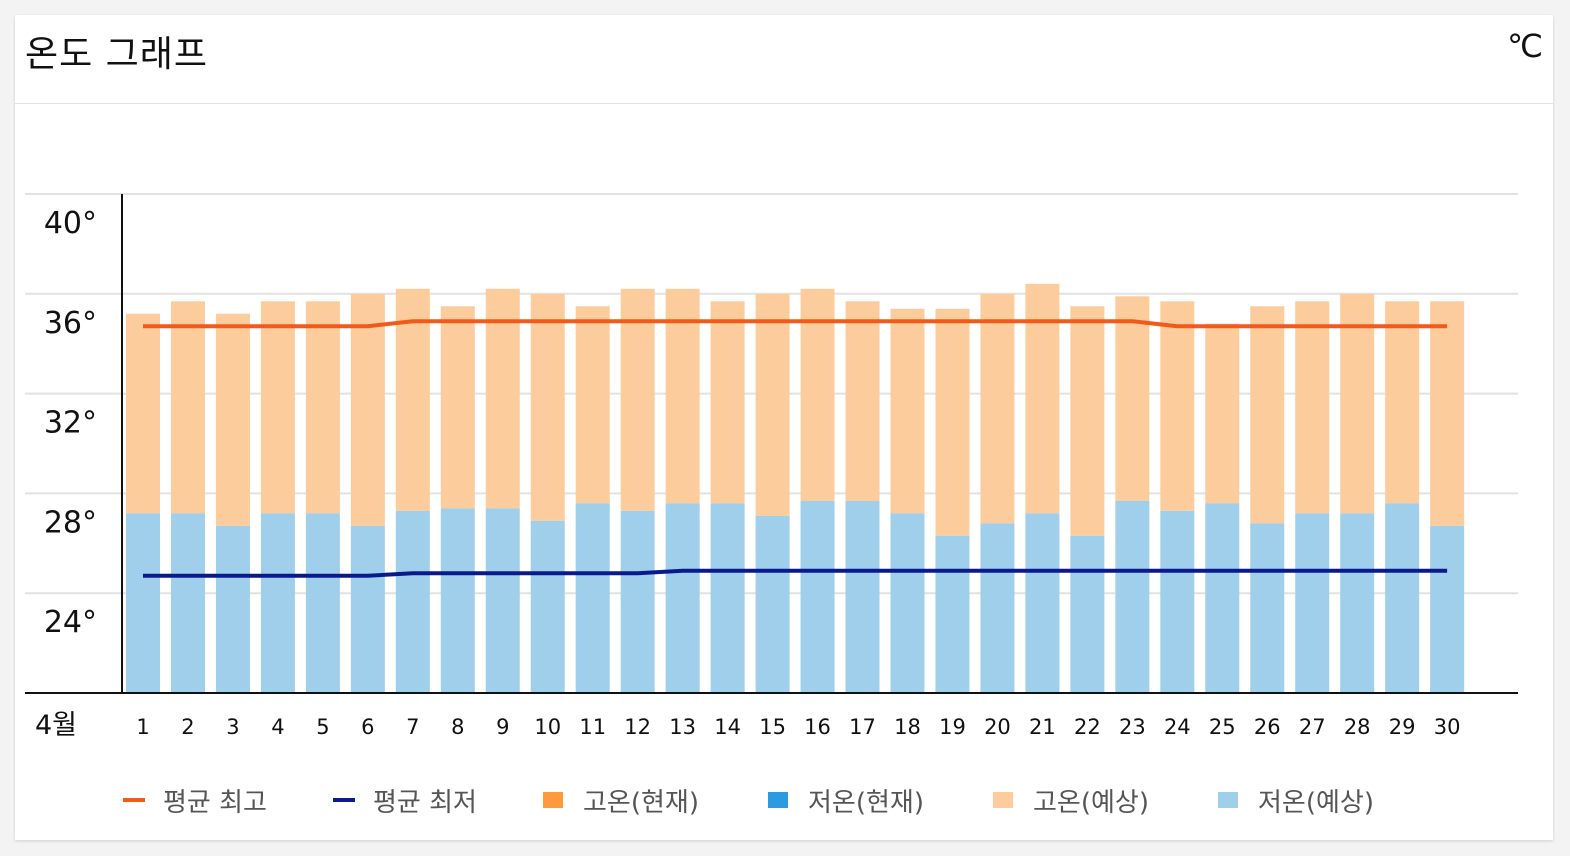  What do you see at coordinates (1091, 802) in the screenshot?
I see `legend-label: 고온(예상)` at bounding box center [1091, 802].